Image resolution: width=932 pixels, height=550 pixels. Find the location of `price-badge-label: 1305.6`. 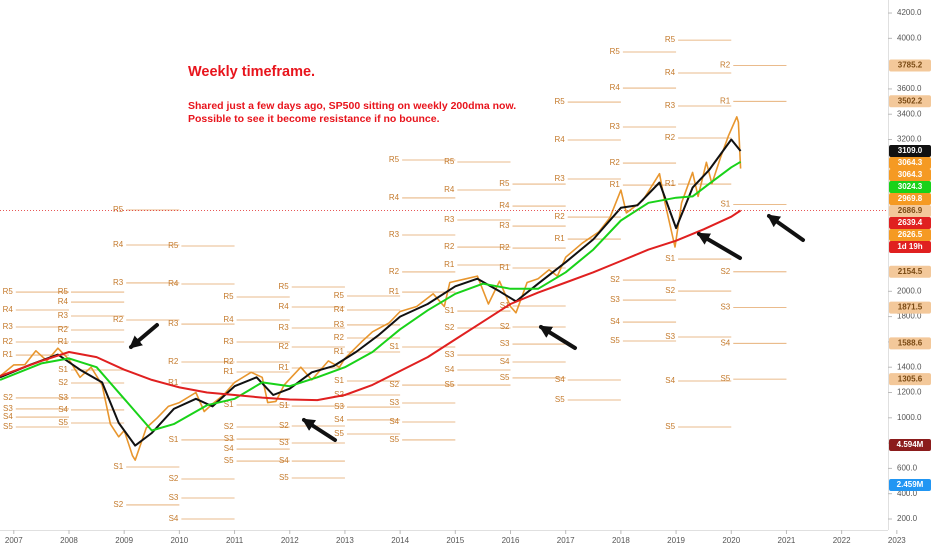

price-badge-label: 1305.6 is located at coordinates (910, 378).